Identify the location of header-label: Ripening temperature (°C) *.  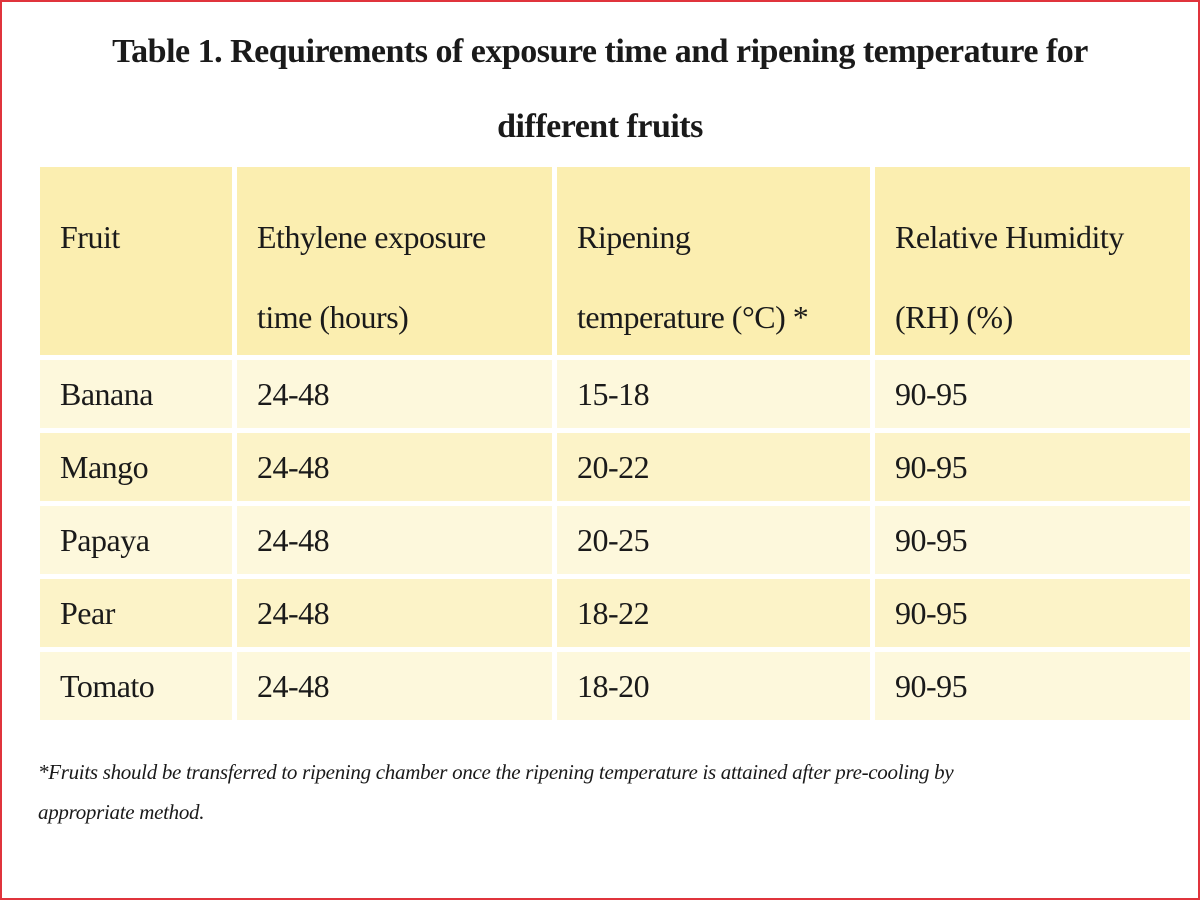
(693, 277).